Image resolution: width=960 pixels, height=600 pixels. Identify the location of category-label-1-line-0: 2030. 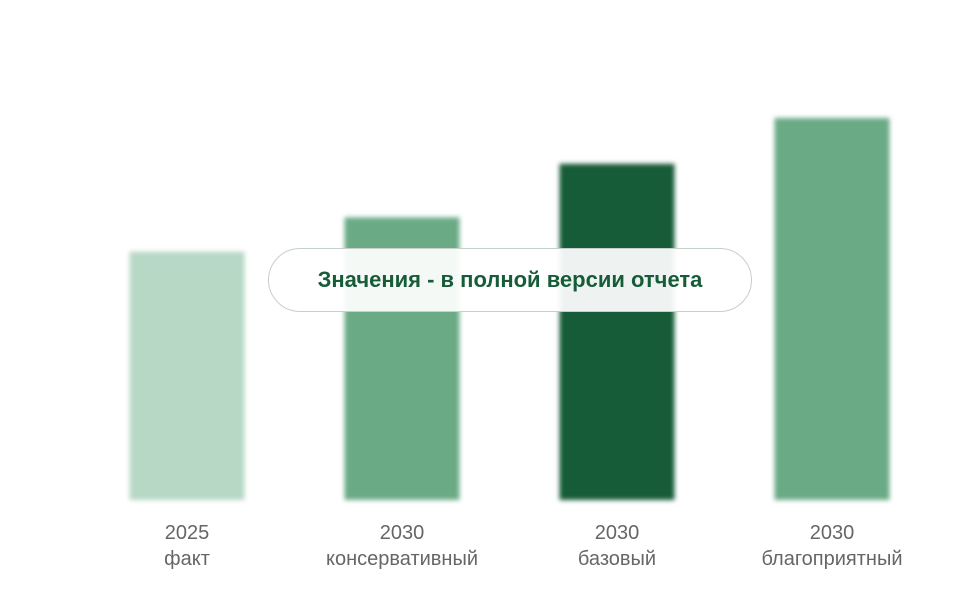
(402, 533).